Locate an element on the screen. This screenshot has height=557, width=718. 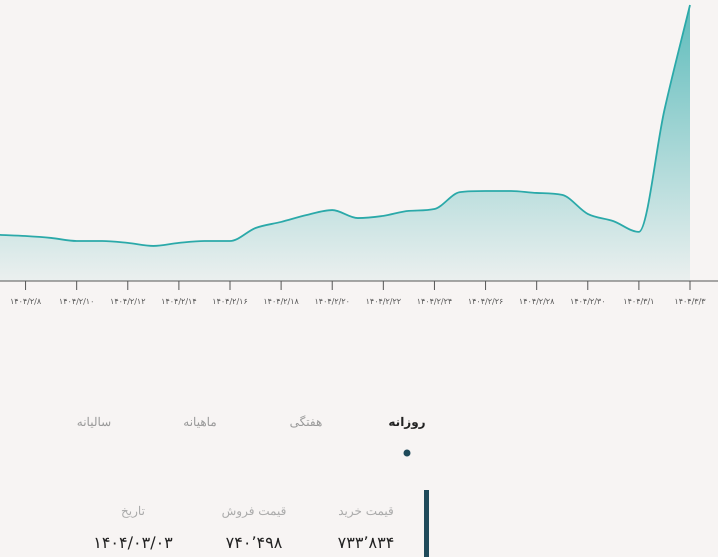
x-tick-label: ۱۴۰۴/۳/۳ is located at coordinates (690, 301).